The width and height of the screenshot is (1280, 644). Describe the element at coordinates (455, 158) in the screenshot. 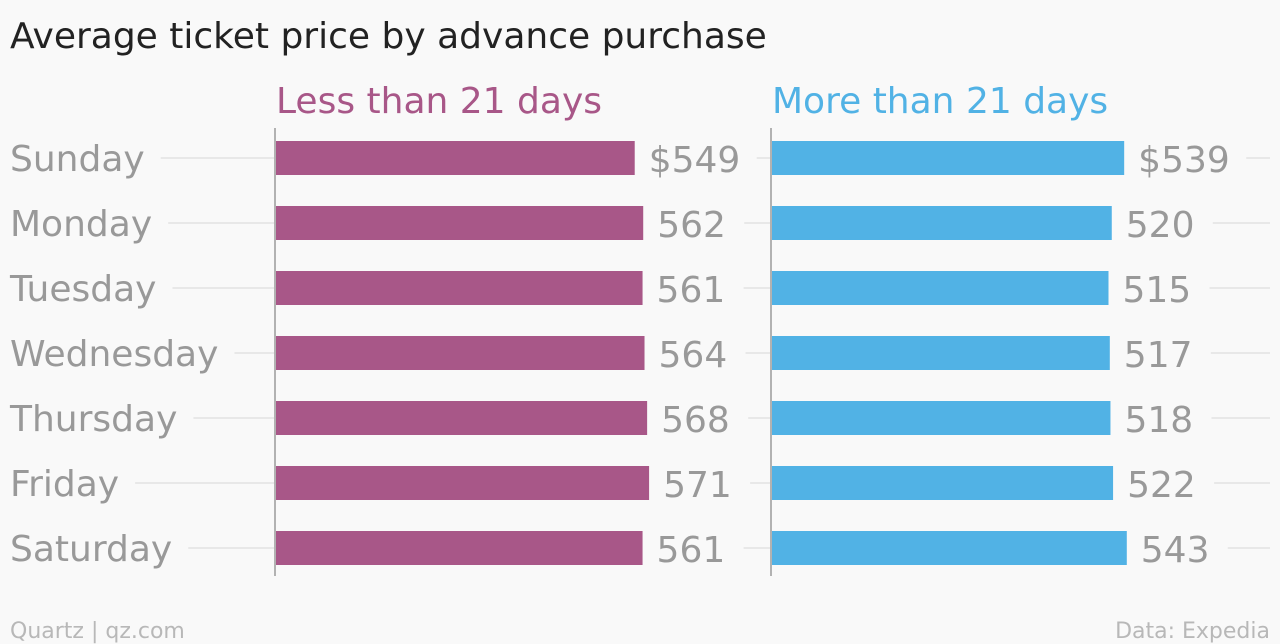

I see `bar-less-than-21-days-sunday` at that location.